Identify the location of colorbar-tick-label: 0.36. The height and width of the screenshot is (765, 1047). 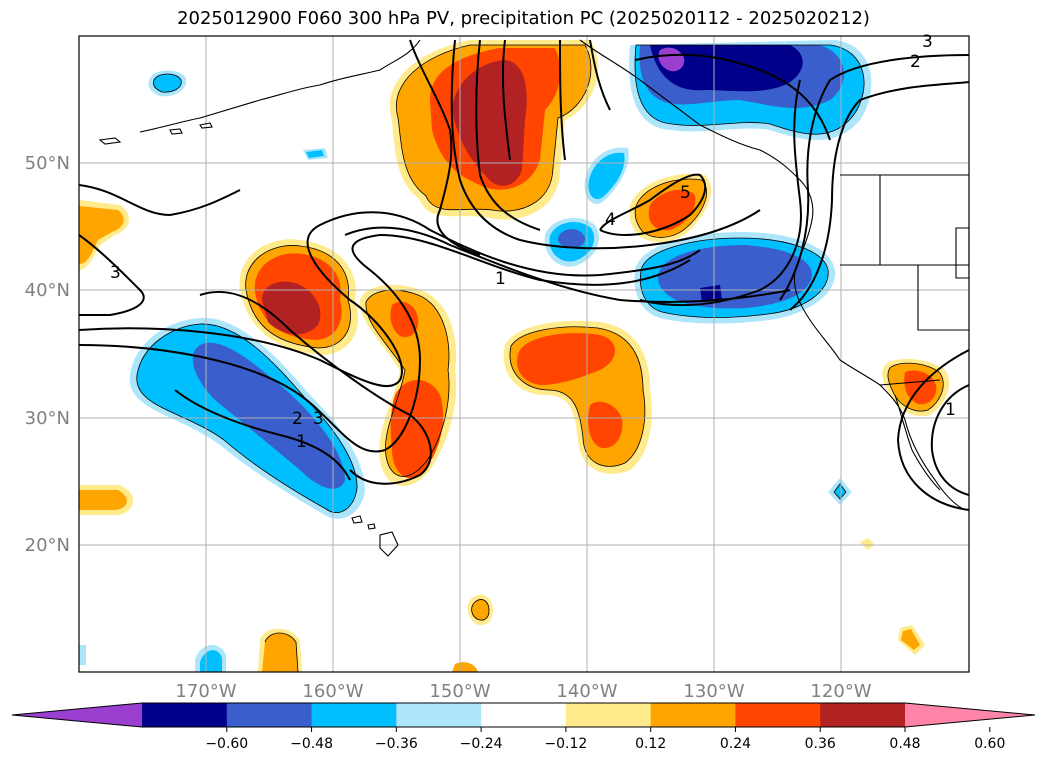
(820, 744).